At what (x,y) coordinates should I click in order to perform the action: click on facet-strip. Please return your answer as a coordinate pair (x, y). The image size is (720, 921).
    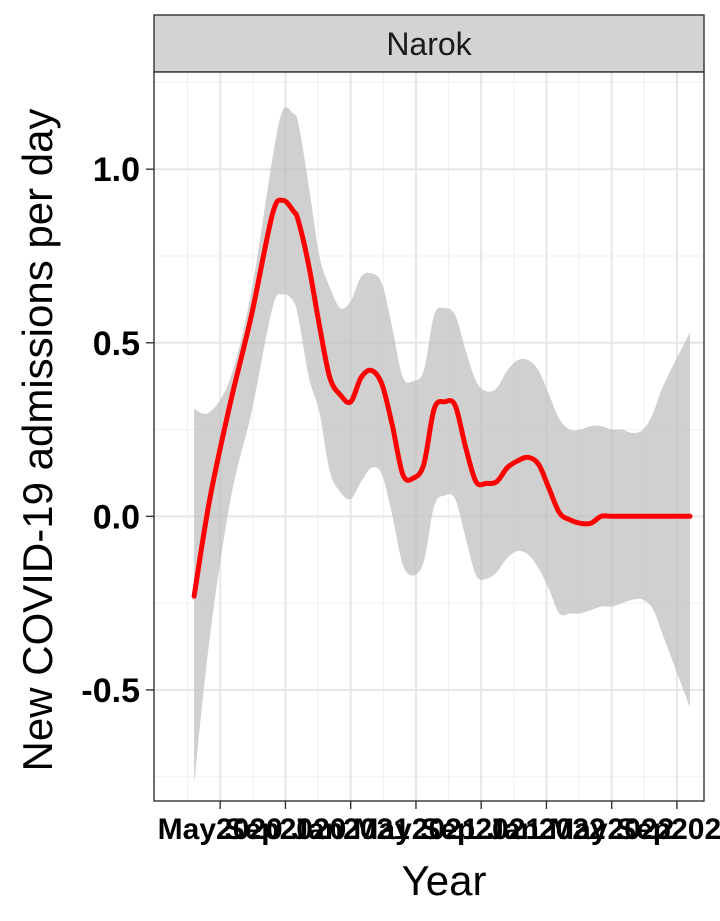
    Looking at the image, I should click on (429, 43).